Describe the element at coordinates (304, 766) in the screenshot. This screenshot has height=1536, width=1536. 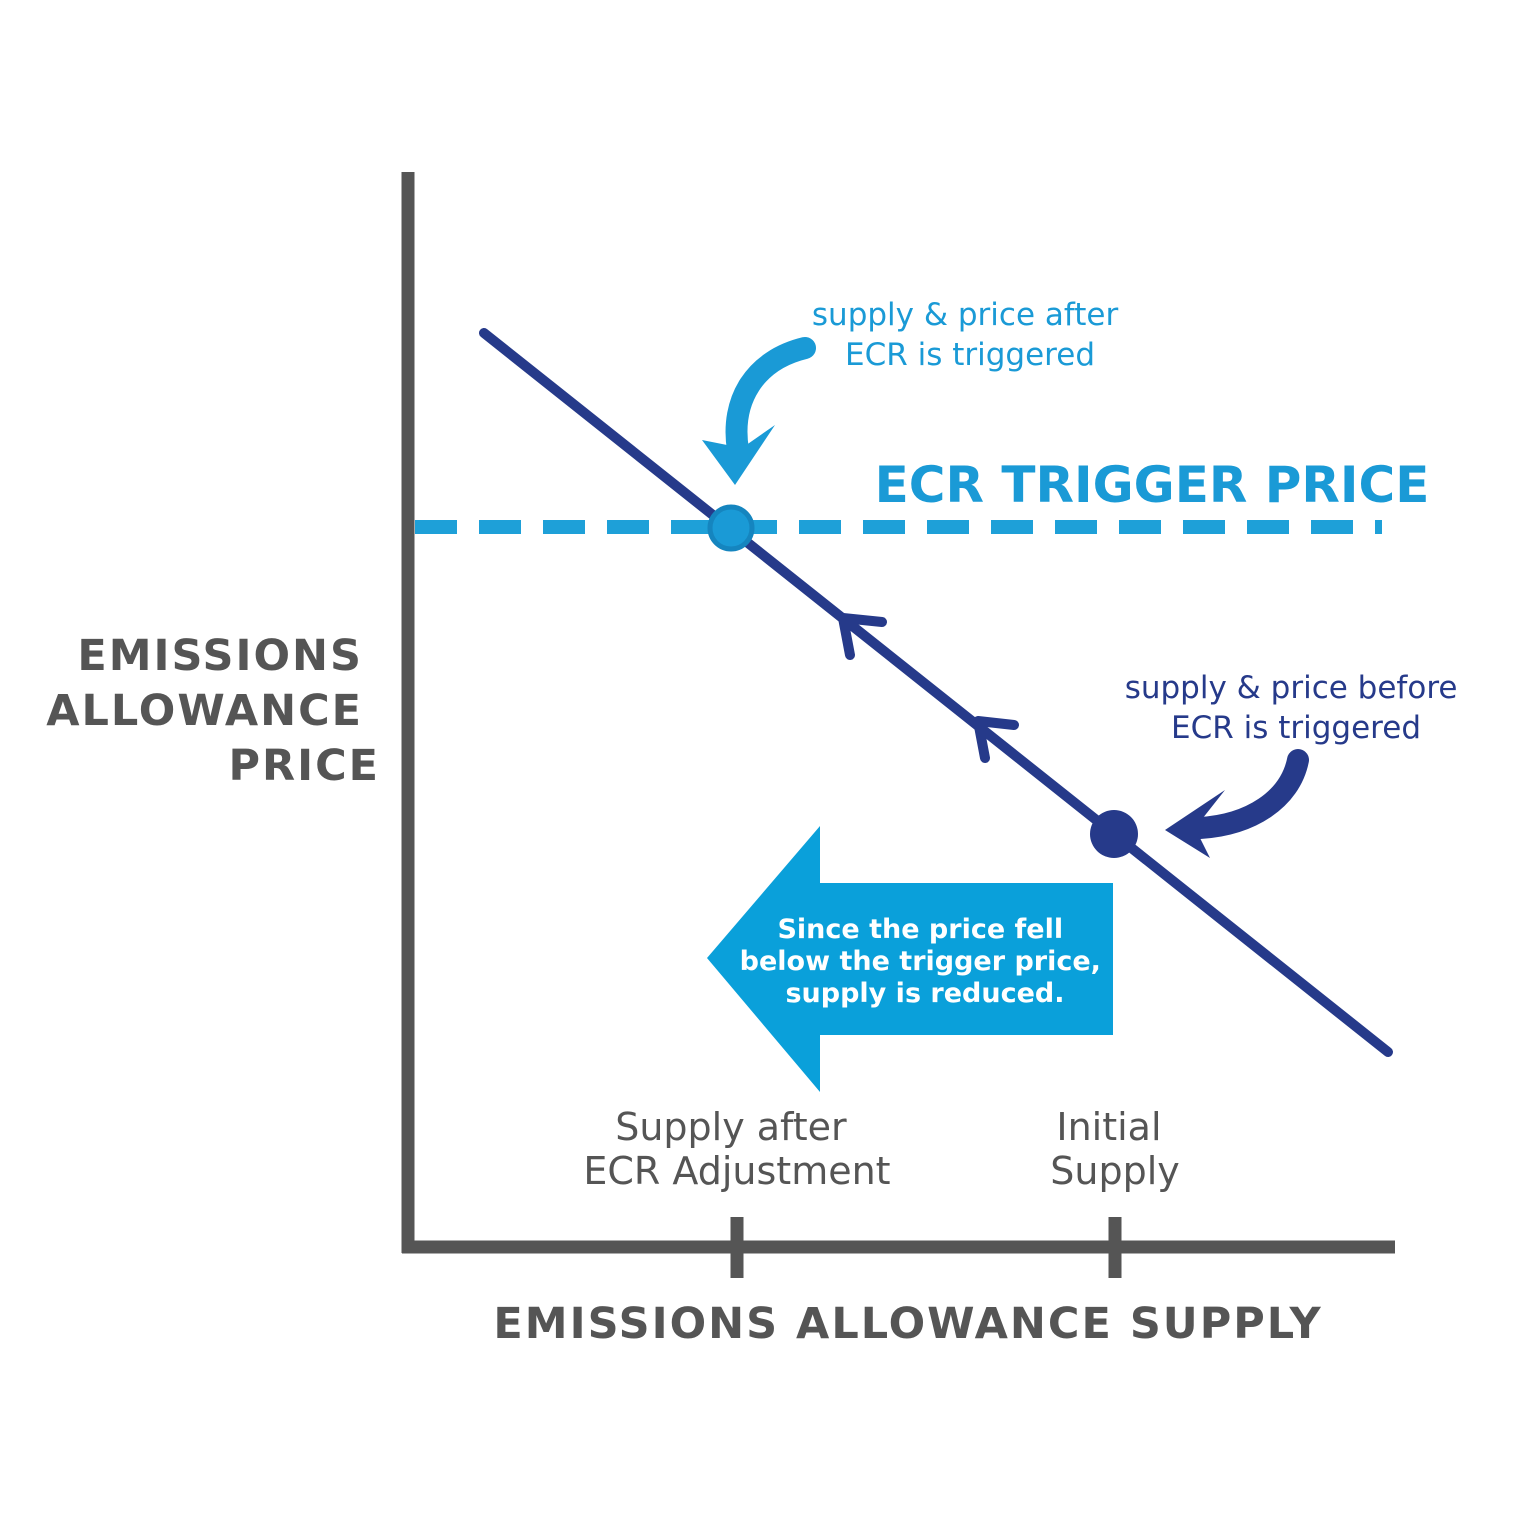
I see `y-axis-label-line: PRICE` at that location.